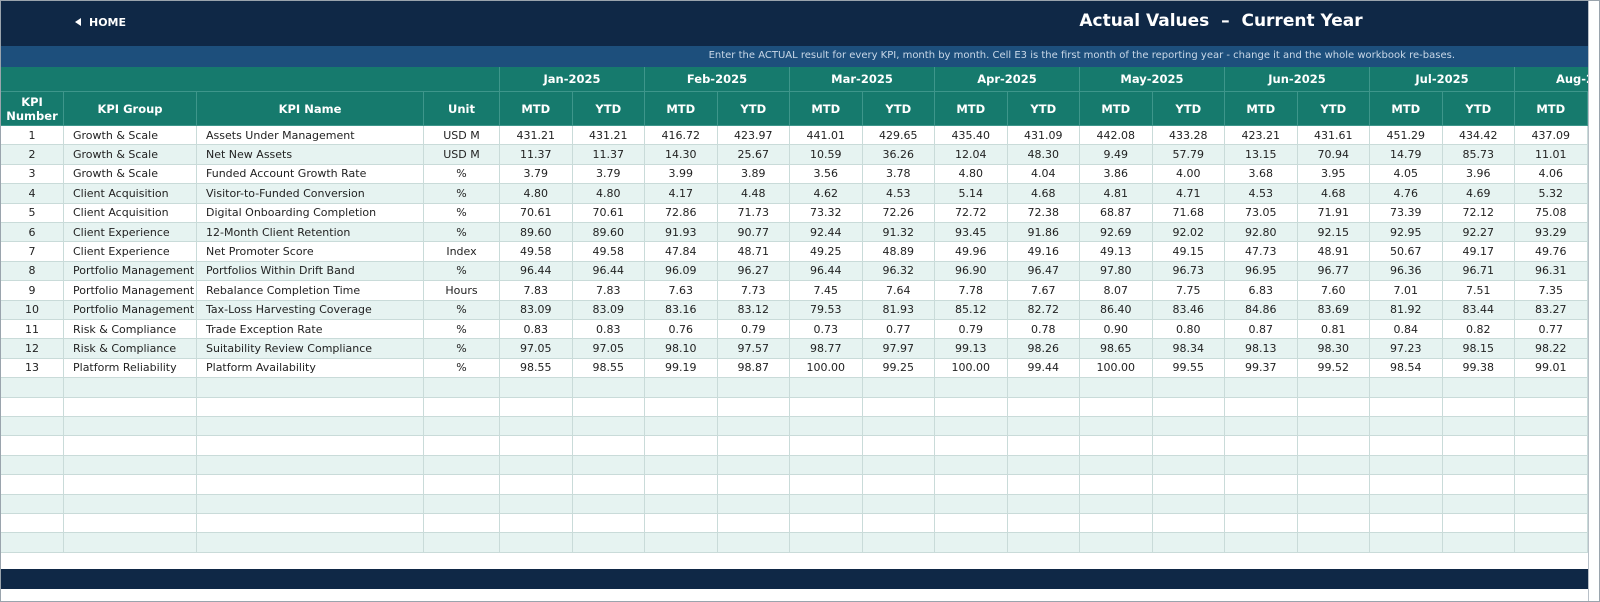  What do you see at coordinates (971, 349) in the screenshot?
I see `value-cell: 99.13` at bounding box center [971, 349].